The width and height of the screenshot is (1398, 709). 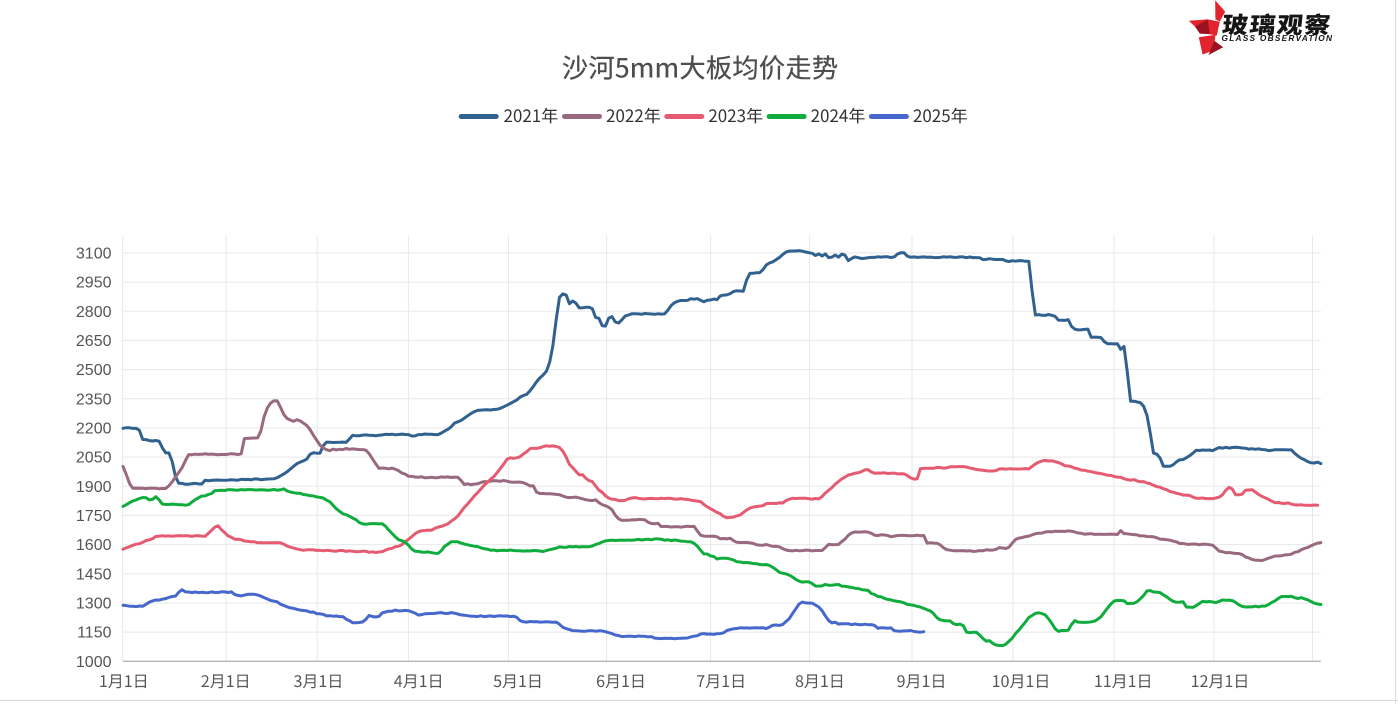 What do you see at coordinates (94, 662) in the screenshot?
I see `svg-text: 1000` at bounding box center [94, 662].